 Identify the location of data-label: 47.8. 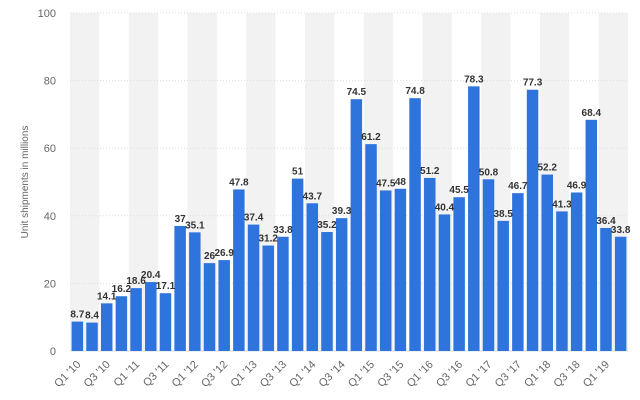
(239, 182).